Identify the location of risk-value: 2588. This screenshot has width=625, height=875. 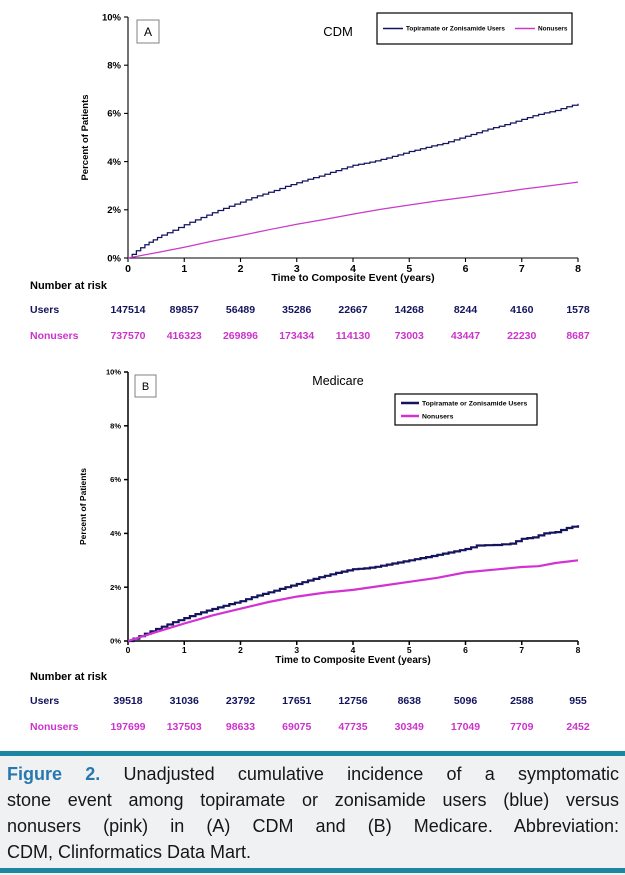
(522, 701).